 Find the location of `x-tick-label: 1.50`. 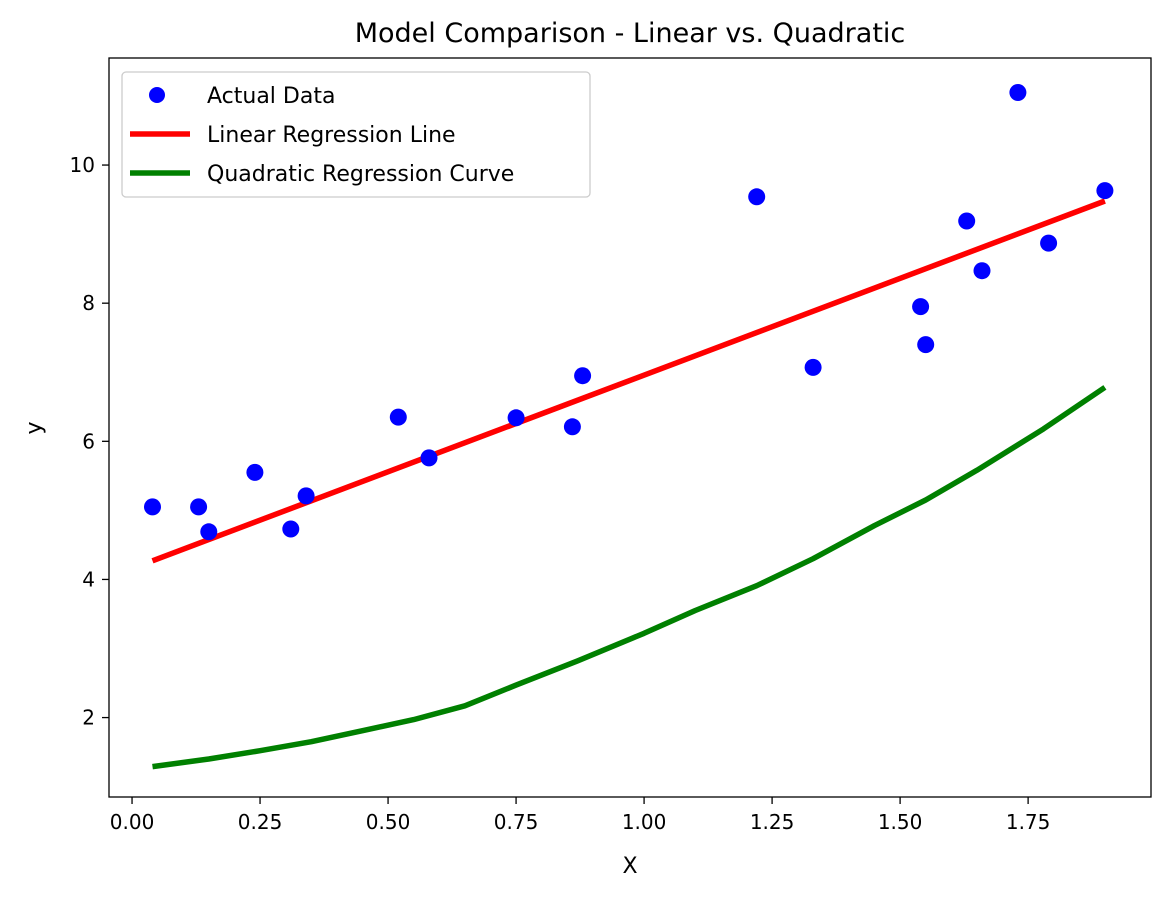

x-tick-label: 1.50 is located at coordinates (900, 822).